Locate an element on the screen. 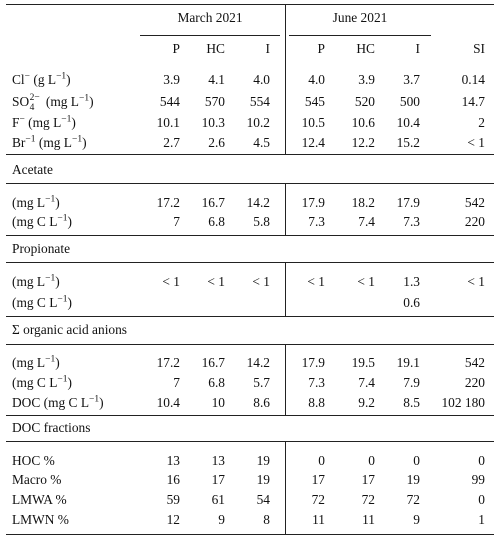 The height and width of the screenshot is (539, 500). table-cell: 18.2 is located at coordinates (363, 202).